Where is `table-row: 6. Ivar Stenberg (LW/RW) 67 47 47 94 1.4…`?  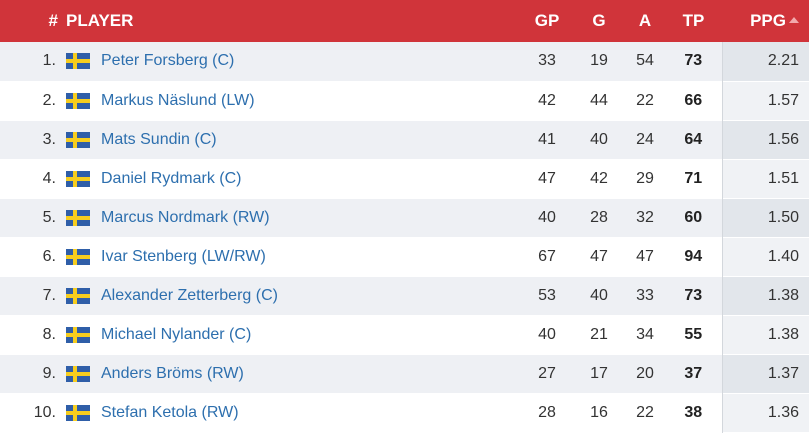
table-row: 6. Ivar Stenberg (LW/RW) 67 47 47 94 1.4… is located at coordinates (404, 256).